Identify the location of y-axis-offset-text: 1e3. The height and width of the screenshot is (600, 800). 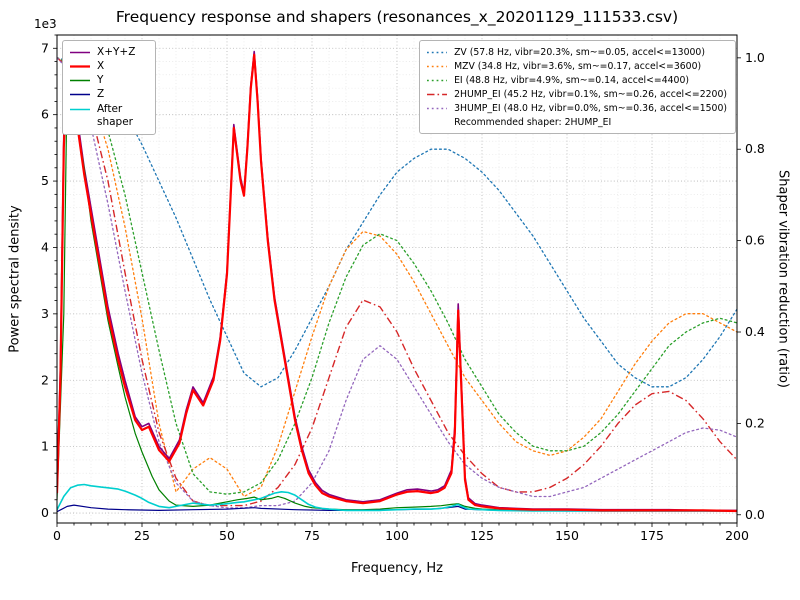
(45, 24).